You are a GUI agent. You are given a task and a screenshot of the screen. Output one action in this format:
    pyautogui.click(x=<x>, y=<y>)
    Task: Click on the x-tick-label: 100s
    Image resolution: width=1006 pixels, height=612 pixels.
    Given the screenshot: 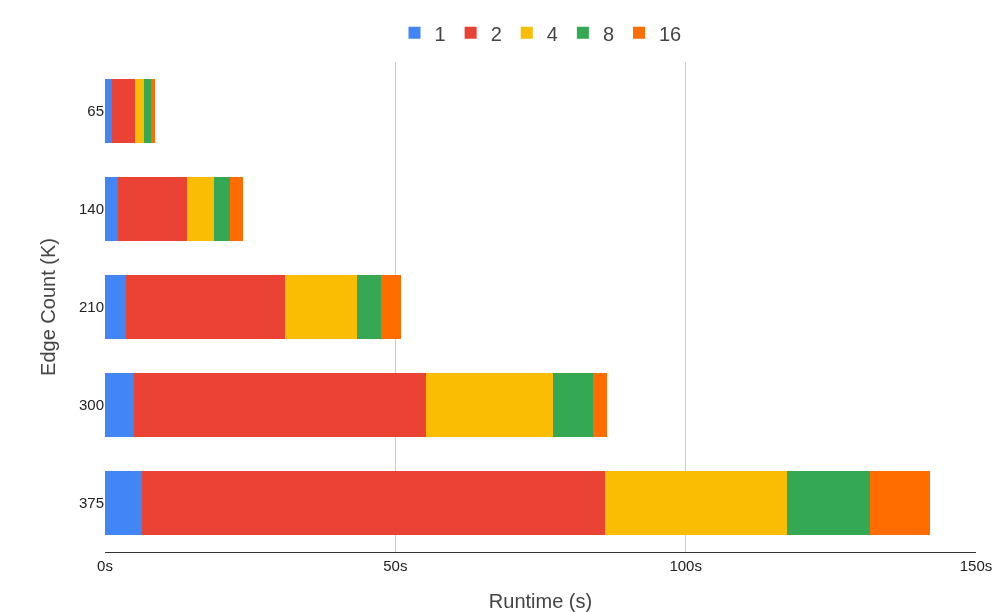 What is the action you would take?
    pyautogui.click(x=685, y=565)
    